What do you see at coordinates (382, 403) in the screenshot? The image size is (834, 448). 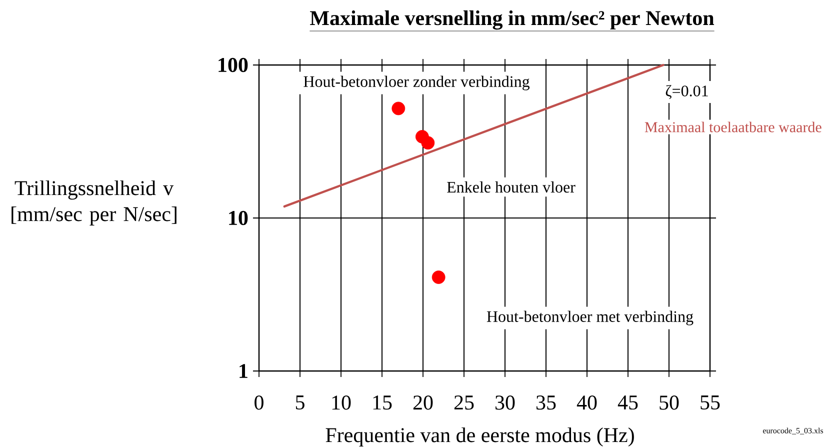 I see `x-tick-label: 15` at bounding box center [382, 403].